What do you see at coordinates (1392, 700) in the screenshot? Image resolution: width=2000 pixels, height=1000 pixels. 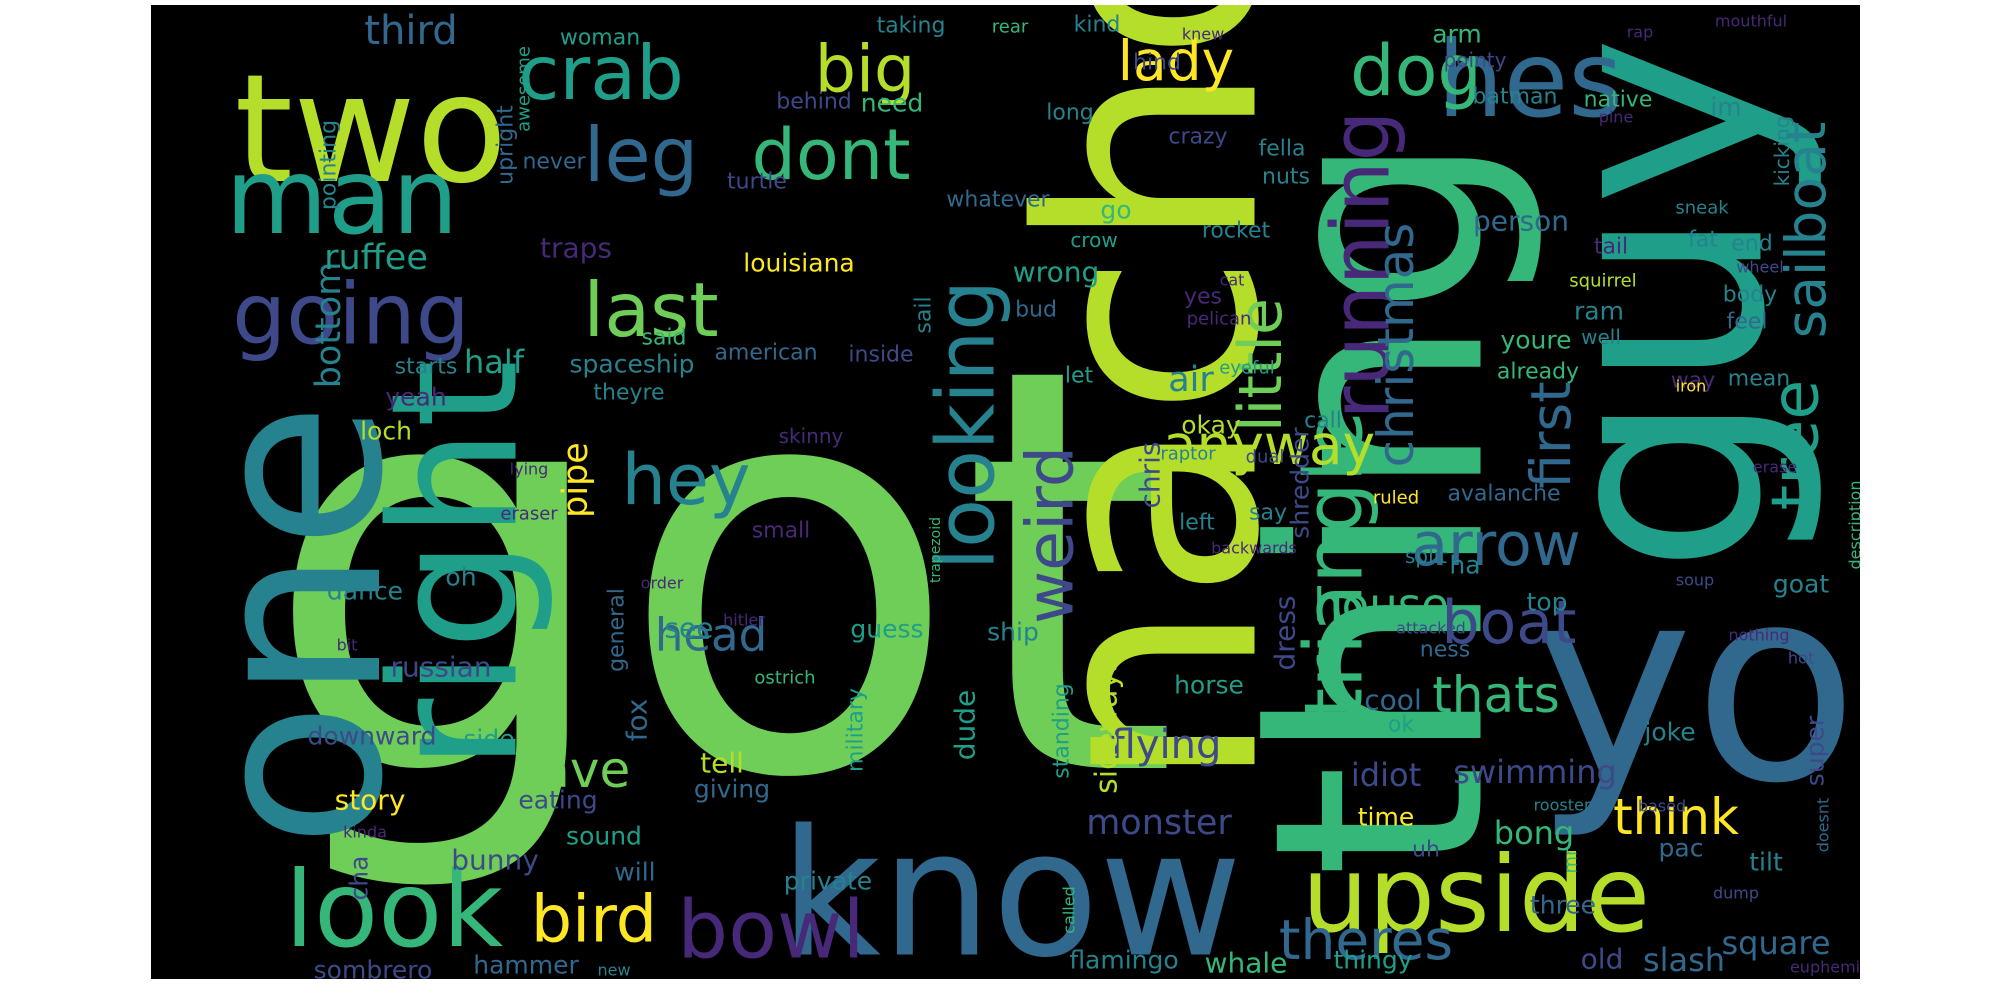 I see `word-cool: cool` at bounding box center [1392, 700].